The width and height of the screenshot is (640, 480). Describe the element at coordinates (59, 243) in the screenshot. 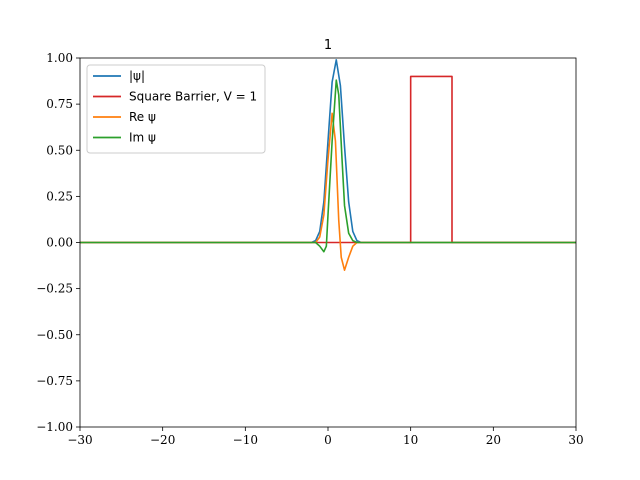

I see `y-tick-label: 0.00` at that location.